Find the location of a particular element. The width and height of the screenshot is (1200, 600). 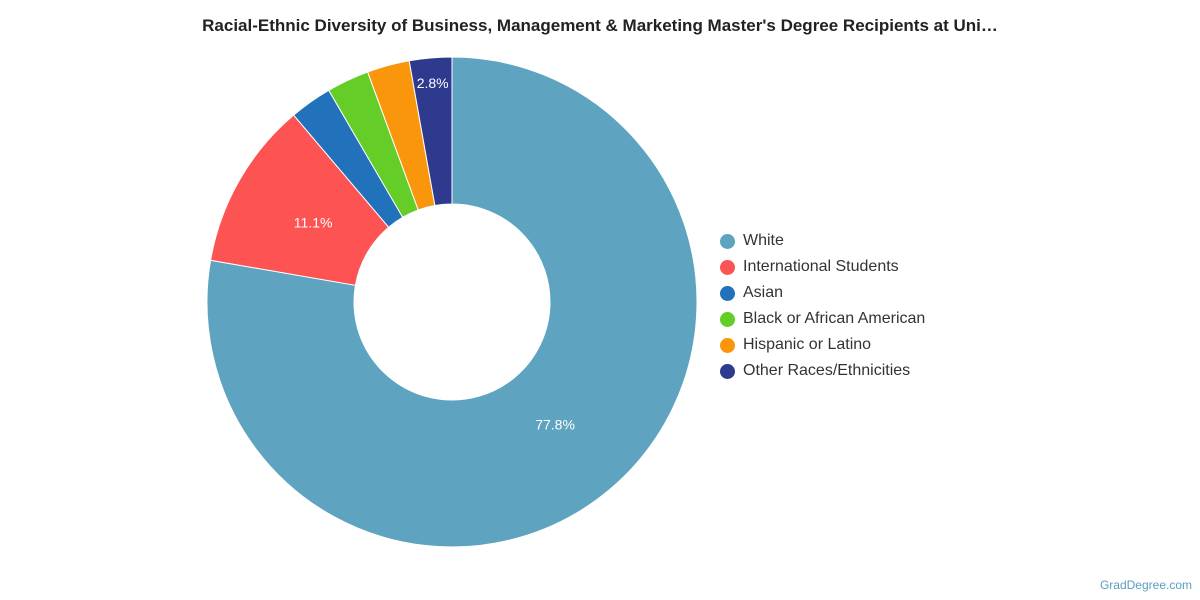

legend-item: Other Races/Ethnicities is located at coordinates (822, 371).